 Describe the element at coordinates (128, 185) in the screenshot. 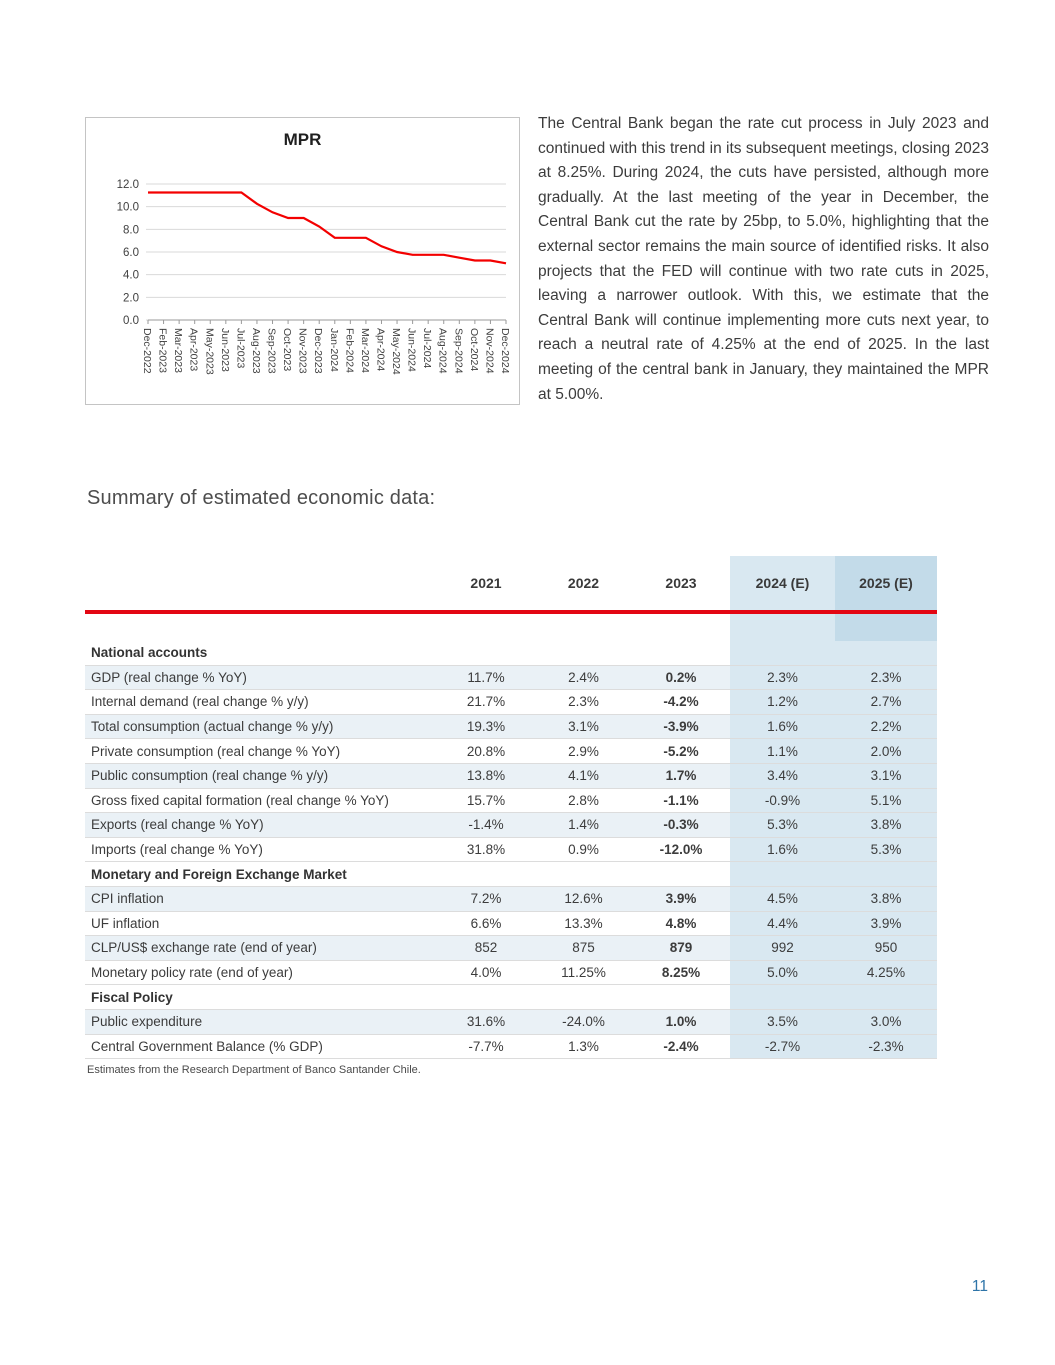

I see `y-tick-label: 12.0` at that location.